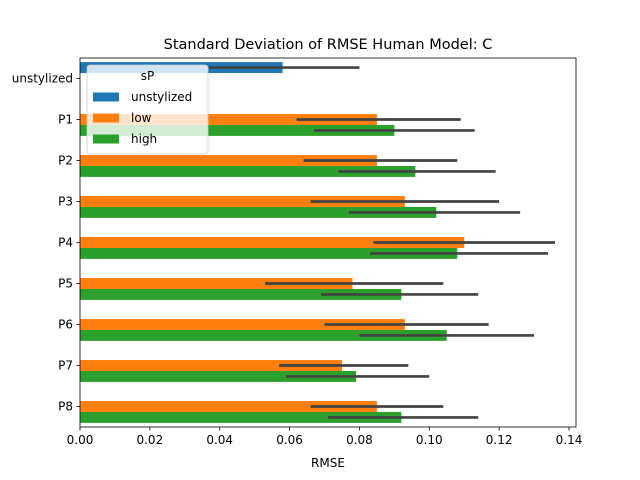 The height and width of the screenshot is (480, 640). What do you see at coordinates (242, 324) in the screenshot?
I see `bar-P6-low` at bounding box center [242, 324].